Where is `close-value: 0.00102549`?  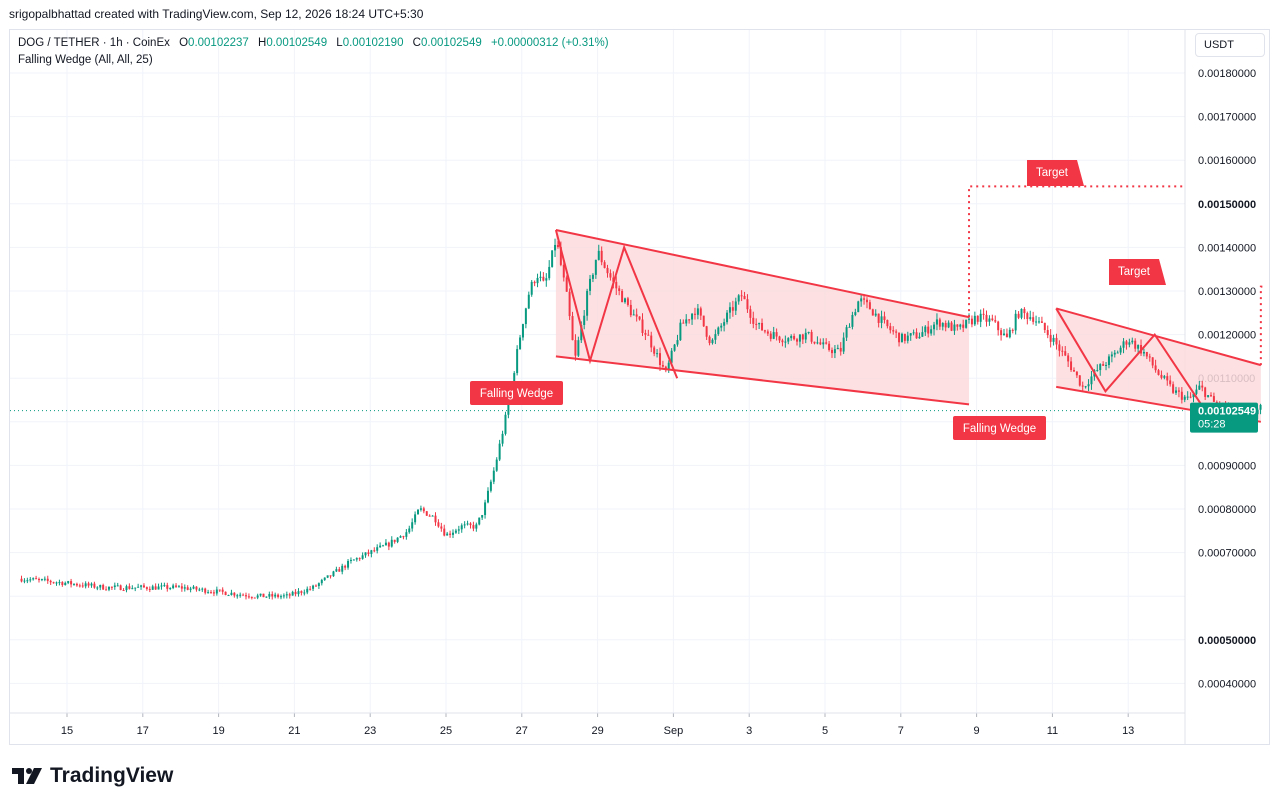 close-value: 0.00102549 is located at coordinates (451, 43).